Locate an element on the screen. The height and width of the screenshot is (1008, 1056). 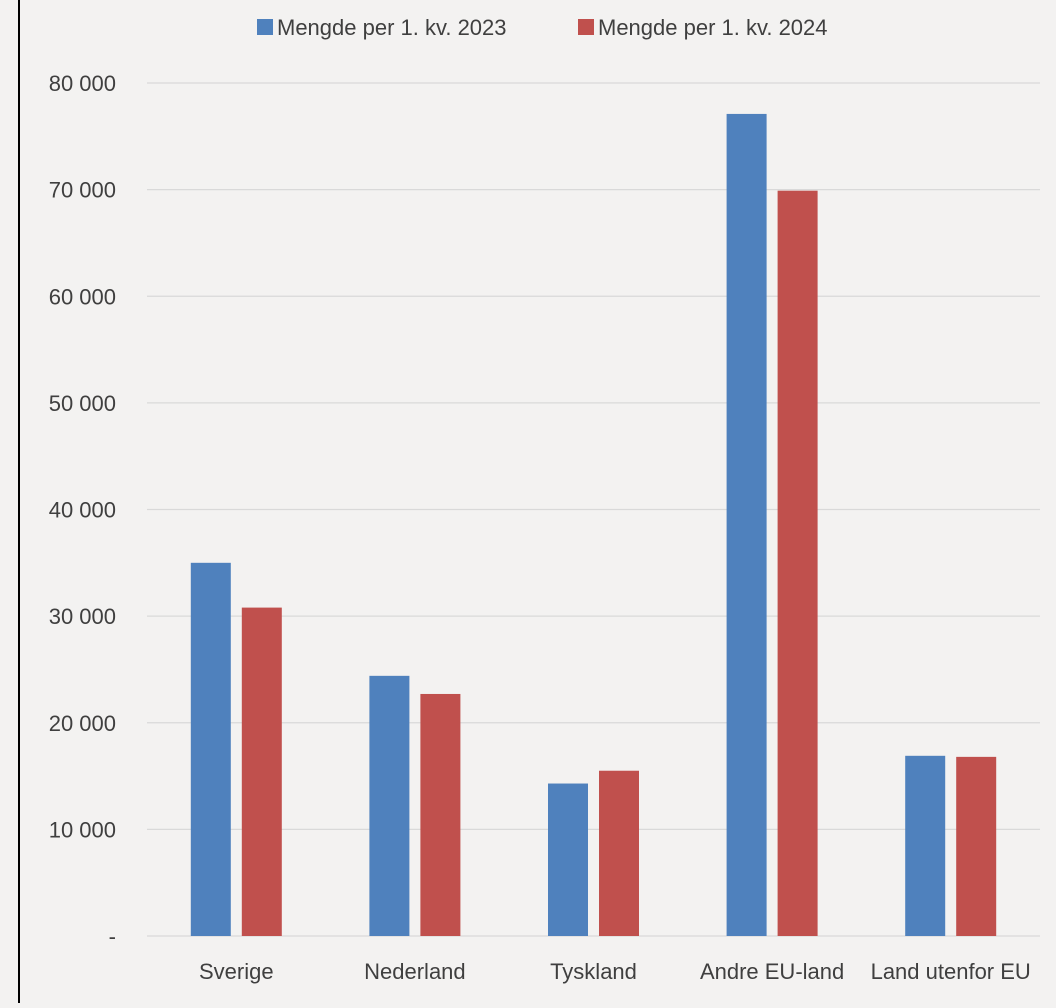
x-tick-label: Andre EU-land is located at coordinates (772, 971).